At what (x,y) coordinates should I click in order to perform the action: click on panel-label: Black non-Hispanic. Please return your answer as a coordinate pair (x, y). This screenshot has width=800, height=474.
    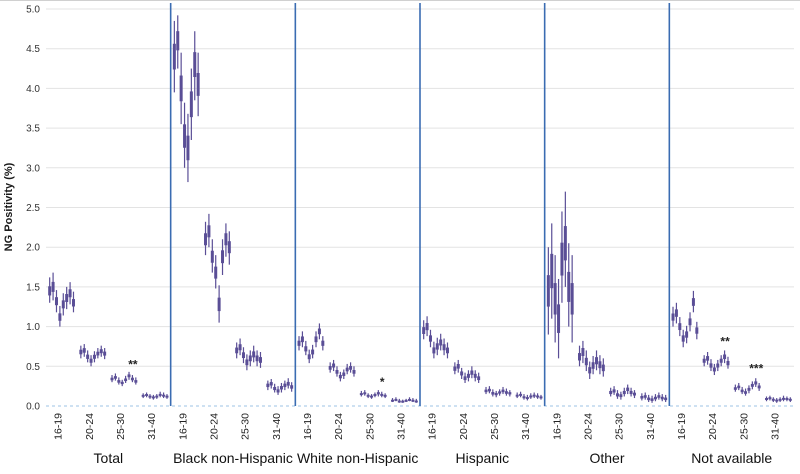
    Looking at the image, I should click on (233, 458).